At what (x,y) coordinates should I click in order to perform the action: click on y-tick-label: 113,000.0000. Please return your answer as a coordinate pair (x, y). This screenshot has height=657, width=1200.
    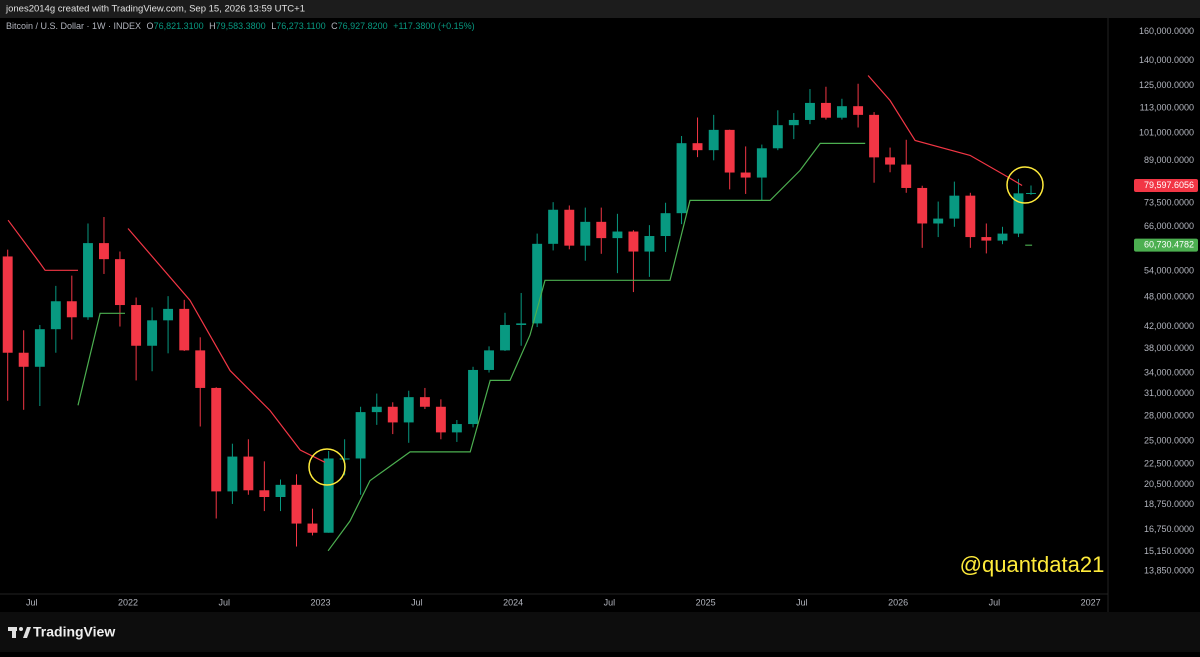
    Looking at the image, I should click on (1167, 108).